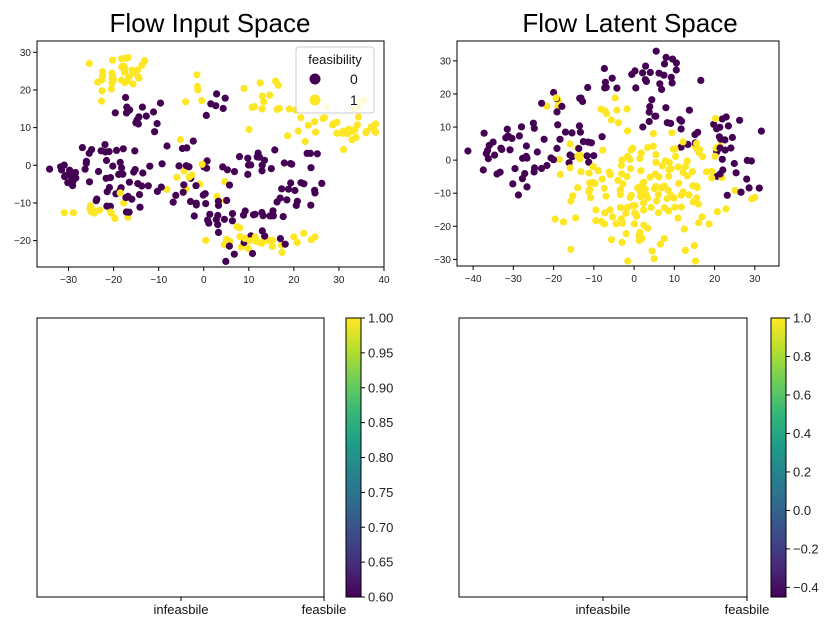 This screenshot has width=830, height=622. I want to click on x-tick-label: −40, so click(473, 279).